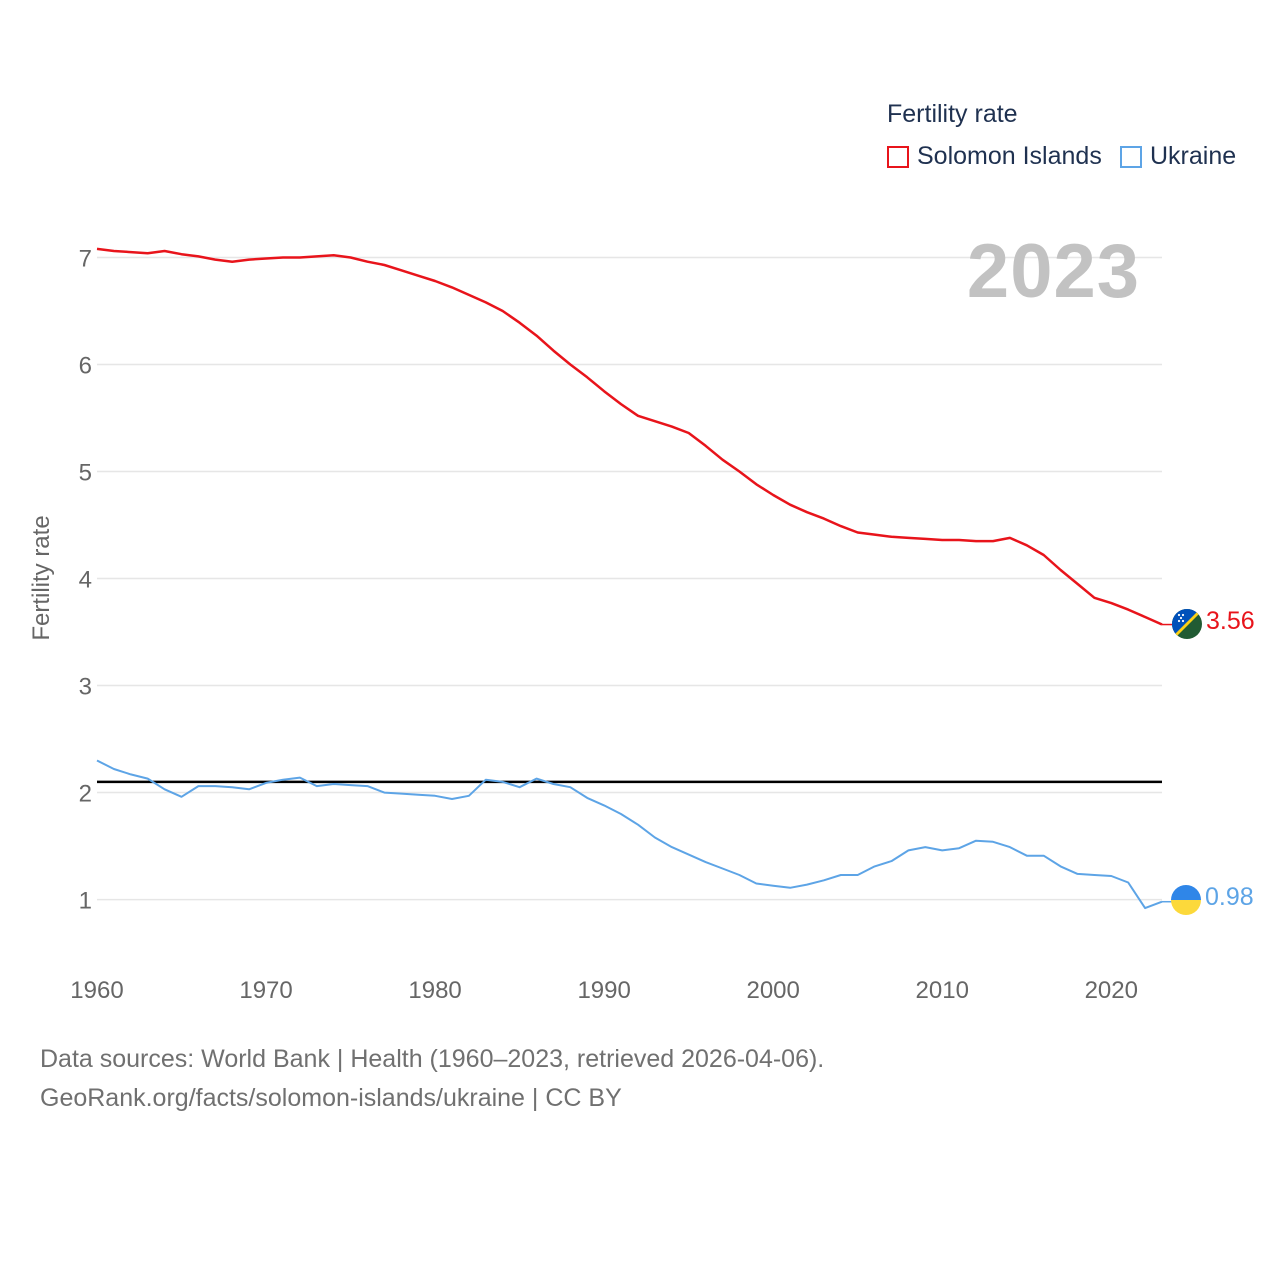  What do you see at coordinates (1131, 156) in the screenshot?
I see `legend-swatch-ukraine` at bounding box center [1131, 156].